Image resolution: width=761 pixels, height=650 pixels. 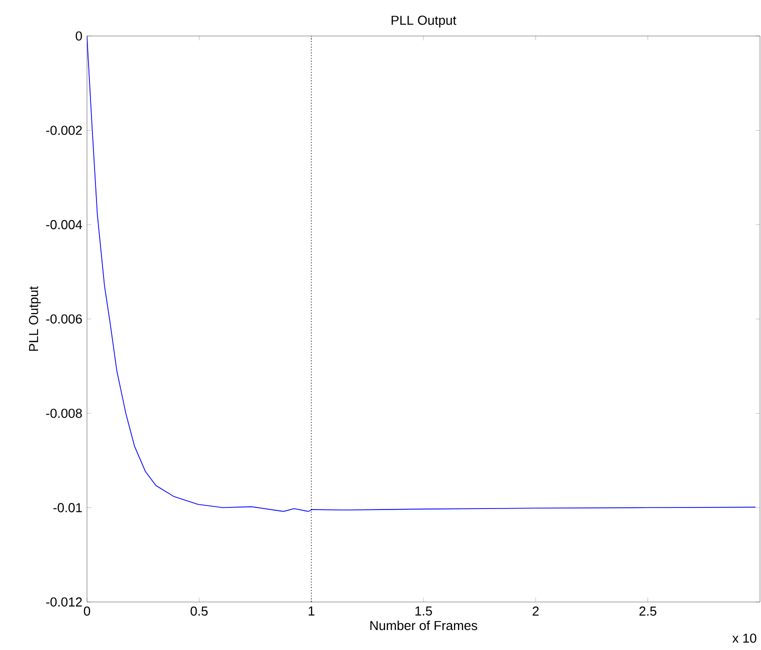 I want to click on y-tick-label: -0.002, so click(x=64, y=130).